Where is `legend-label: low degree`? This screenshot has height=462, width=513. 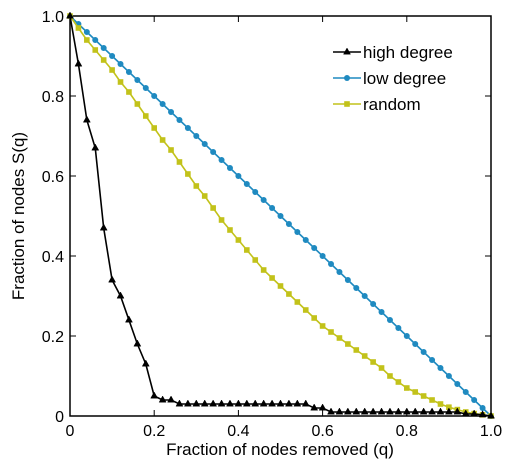 legend-label: low degree is located at coordinates (404, 78).